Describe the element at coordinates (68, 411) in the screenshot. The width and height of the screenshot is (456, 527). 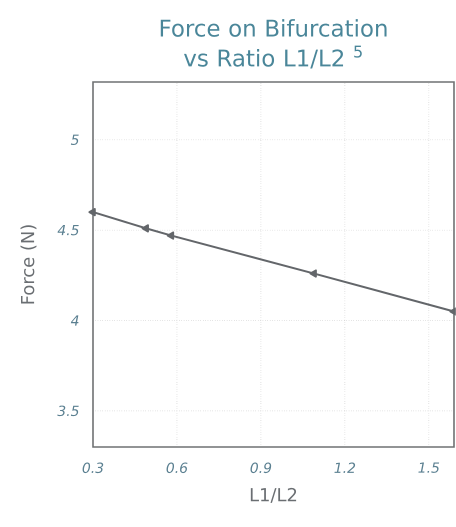
I see `y-tick-label: 3.5` at that location.